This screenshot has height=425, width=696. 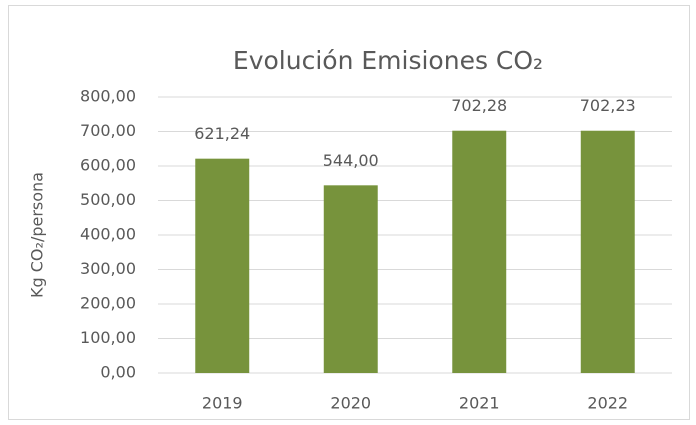 What do you see at coordinates (108, 234) in the screenshot?
I see `y-tick-label: 400,00` at bounding box center [108, 234].